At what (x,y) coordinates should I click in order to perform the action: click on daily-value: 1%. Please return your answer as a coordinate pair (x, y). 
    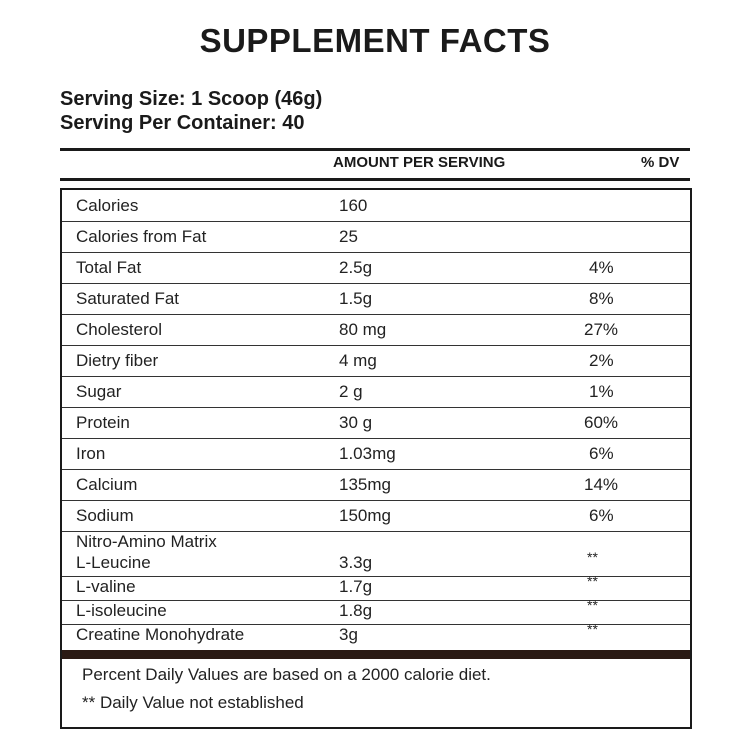
    Looking at the image, I should click on (601, 391).